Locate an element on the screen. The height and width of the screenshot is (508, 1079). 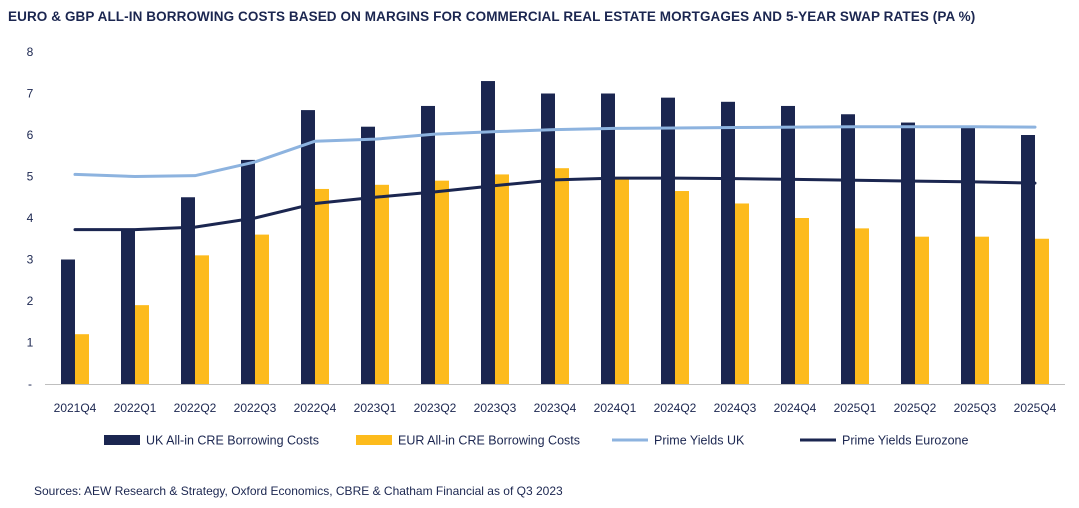
y-tick-label: 7 is located at coordinates (30, 94).